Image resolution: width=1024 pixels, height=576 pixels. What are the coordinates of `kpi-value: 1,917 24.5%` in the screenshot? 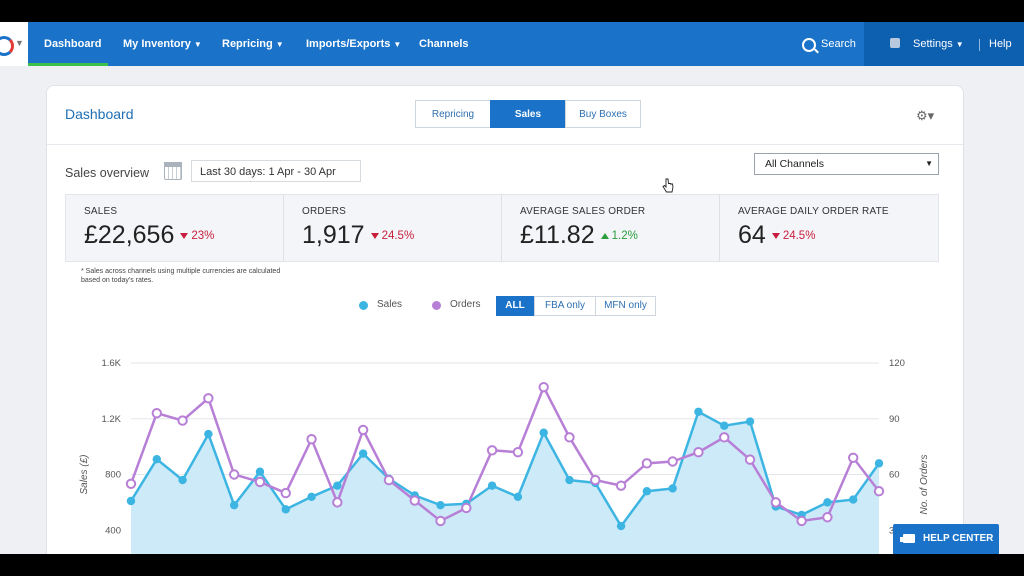 It's located at (358, 235).